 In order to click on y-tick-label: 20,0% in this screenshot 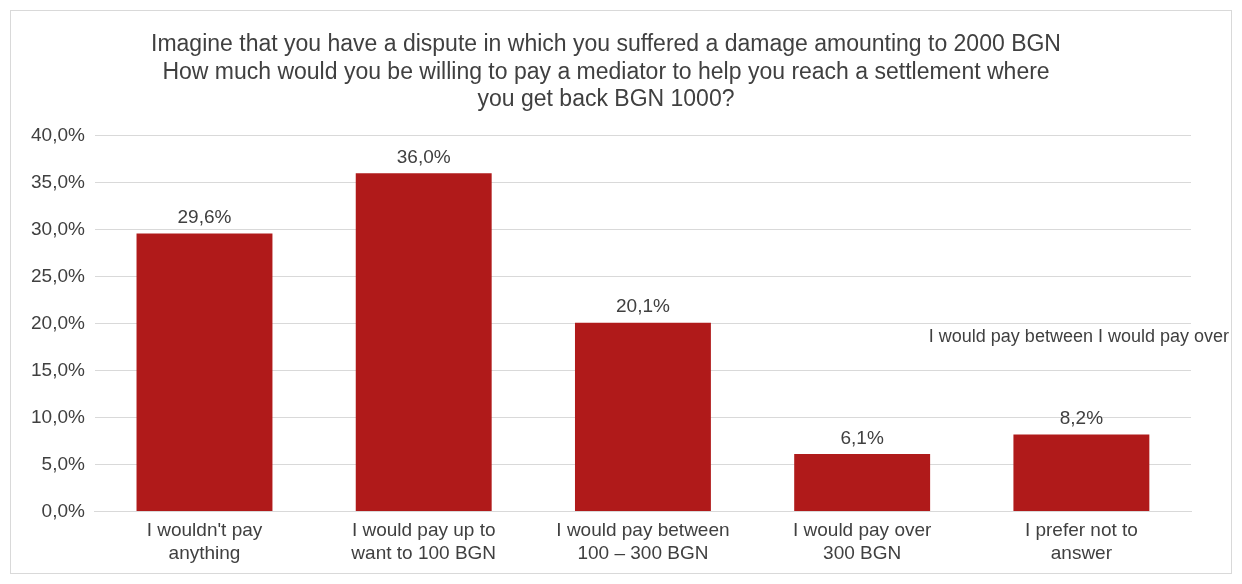, I will do `click(58, 322)`.